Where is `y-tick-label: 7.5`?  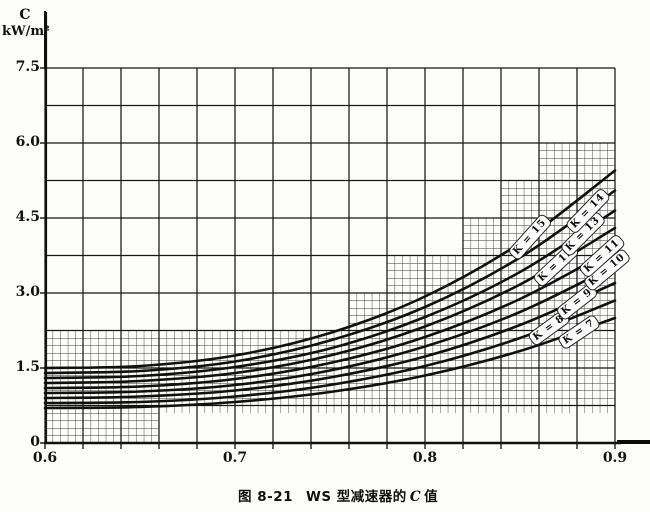
y-tick-label: 7.5 is located at coordinates (27, 67).